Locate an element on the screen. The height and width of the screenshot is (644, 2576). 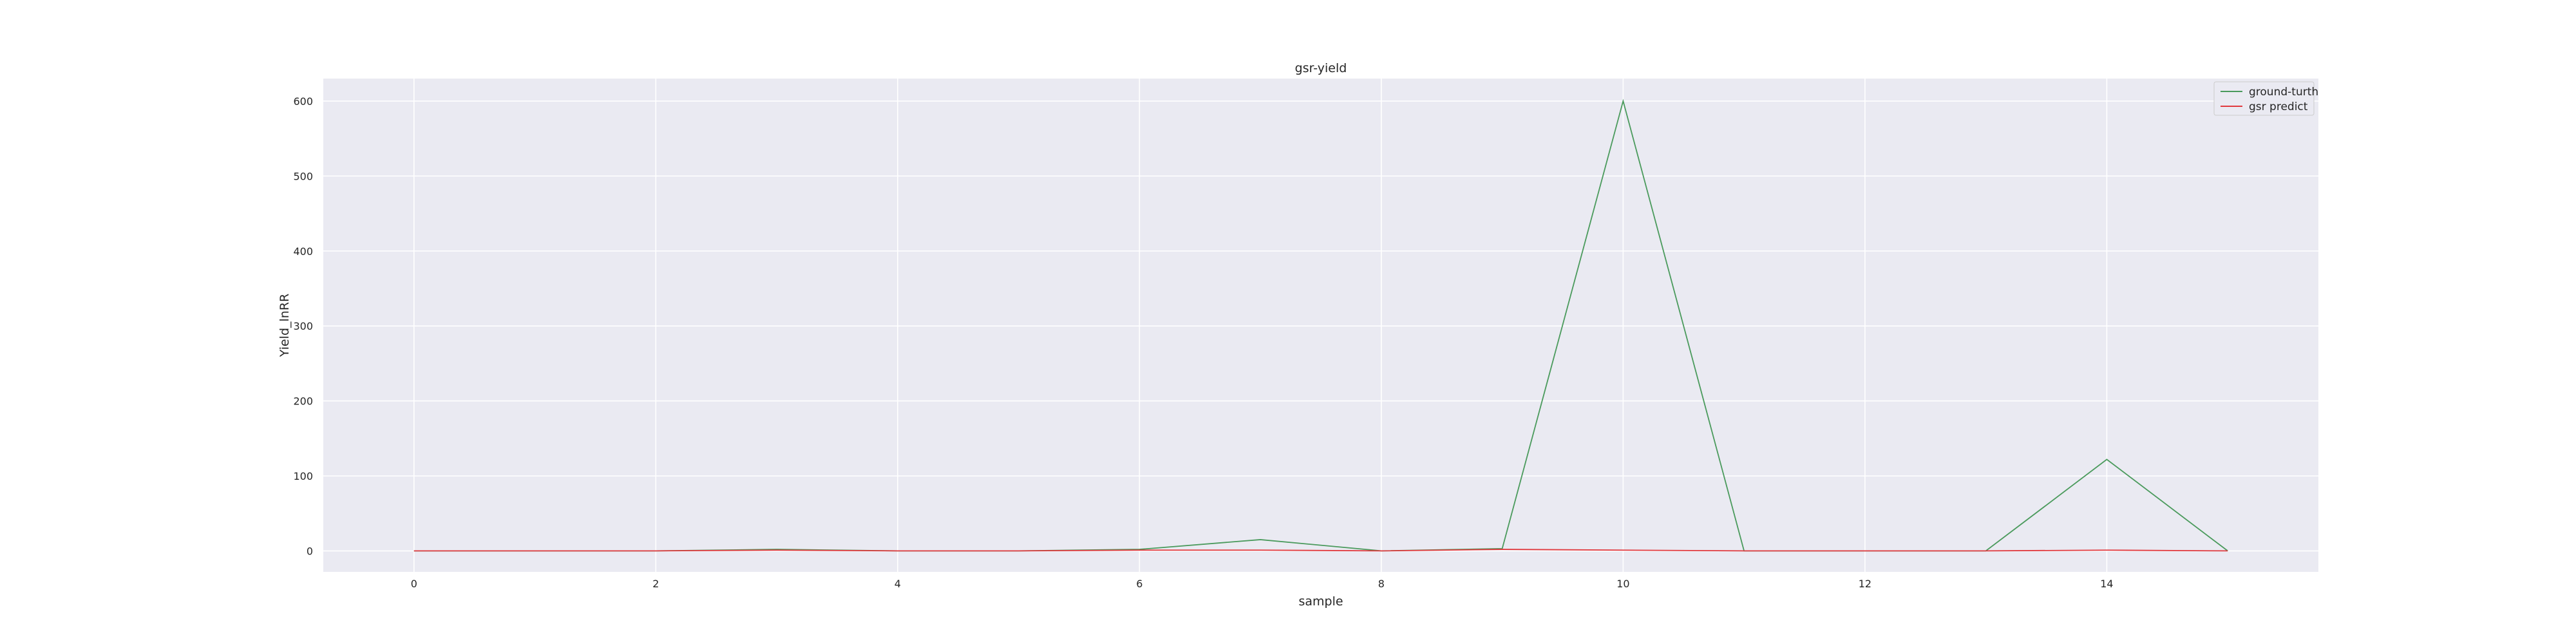
y-tick-labels: 0 100 200 300 400 500 600 is located at coordinates (303, 326).